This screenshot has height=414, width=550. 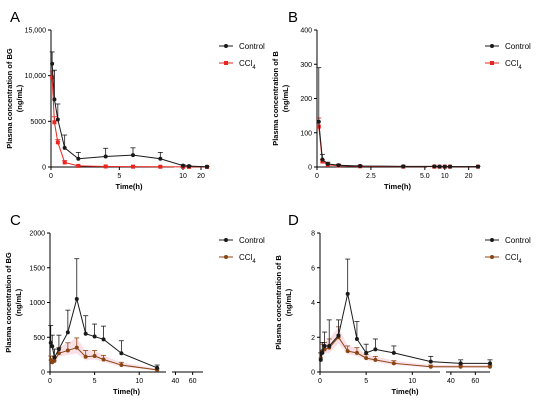 I want to click on y-tick-label: 4, so click(x=313, y=303).